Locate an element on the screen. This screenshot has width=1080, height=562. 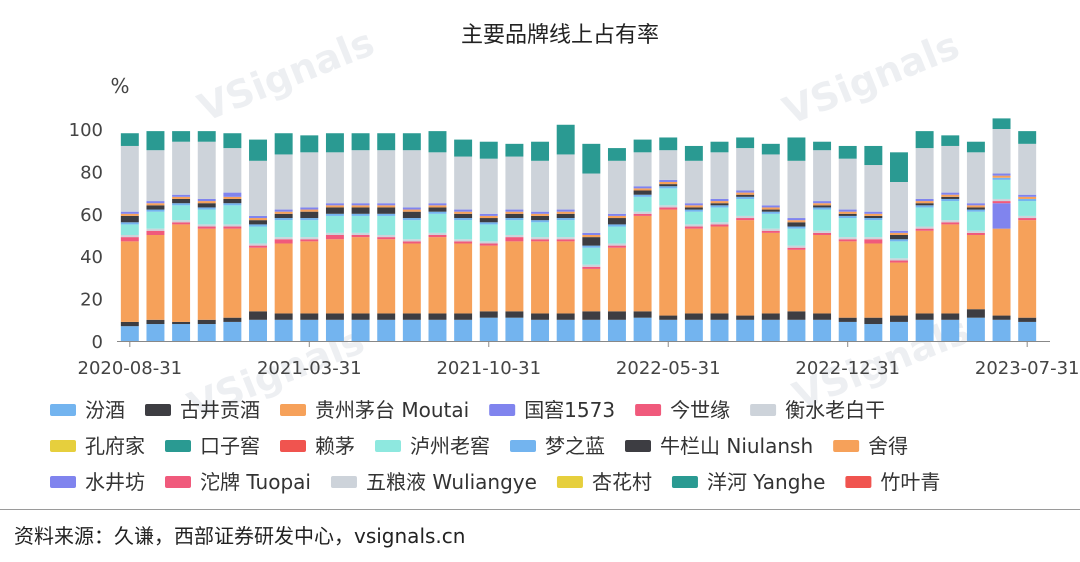
legend-item: 沱牌 Tuopai is located at coordinates (238, 482).